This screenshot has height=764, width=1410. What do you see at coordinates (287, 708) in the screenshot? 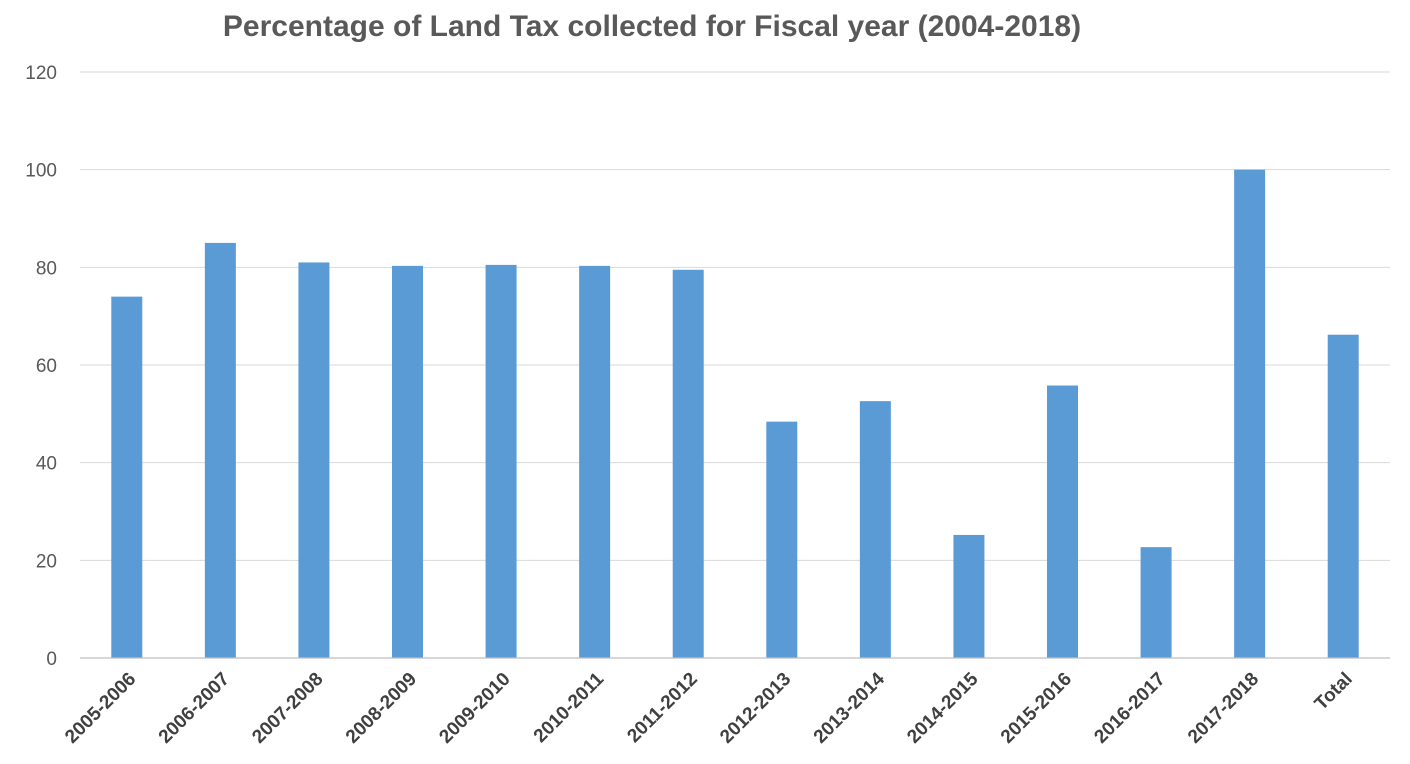
I see `x-tick-label: 2007-2008` at bounding box center [287, 708].